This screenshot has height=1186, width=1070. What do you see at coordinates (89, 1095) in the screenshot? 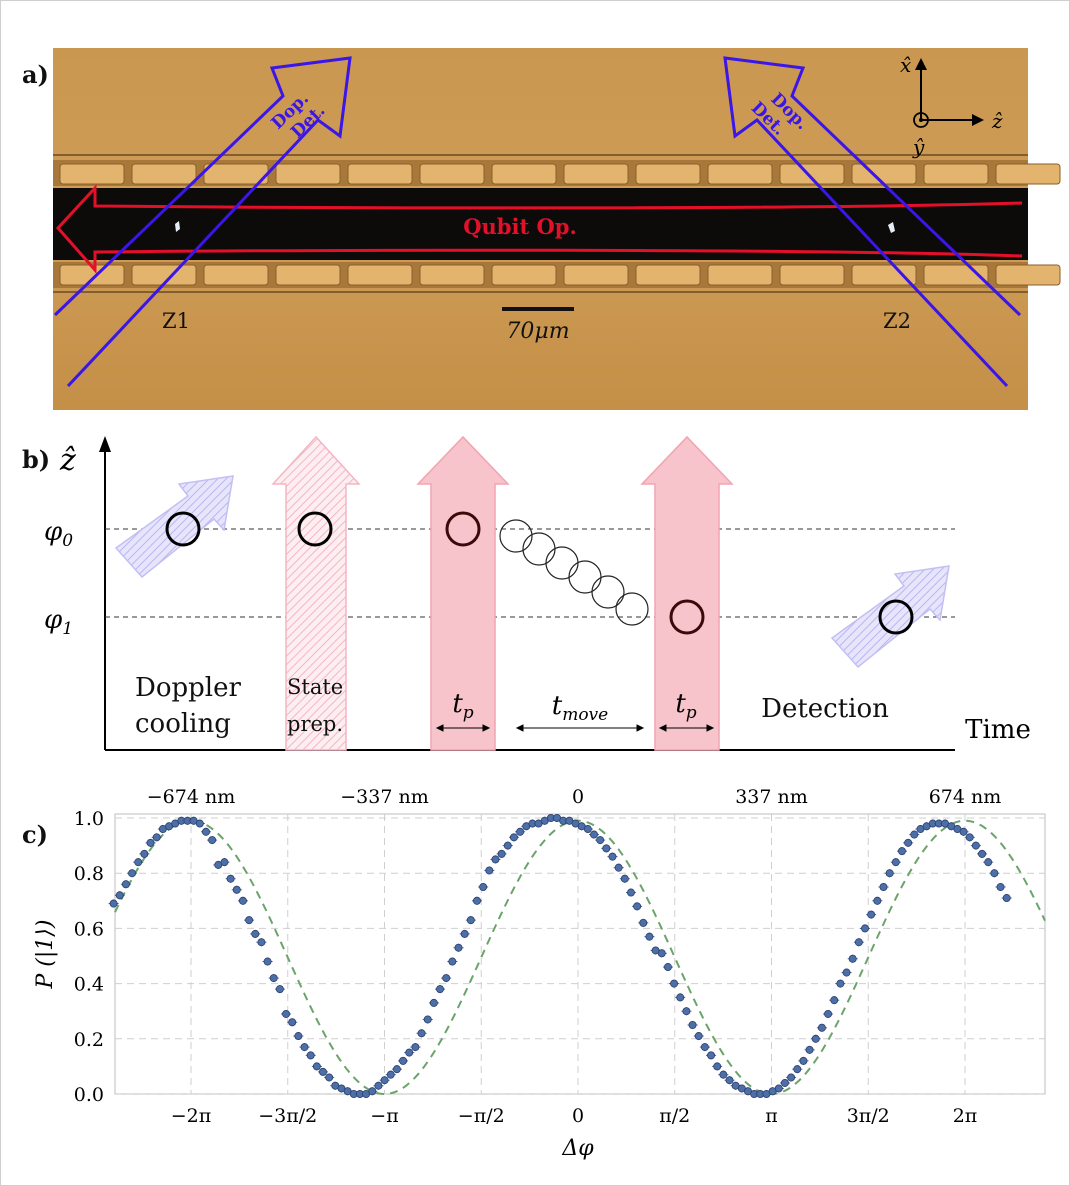
I see `y-tick-label: 0.0` at bounding box center [89, 1095].